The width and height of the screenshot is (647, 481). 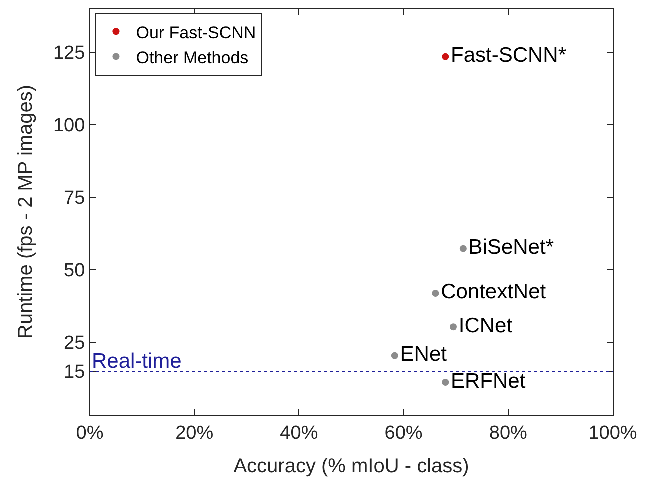 What do you see at coordinates (424, 354) in the screenshot?
I see `data-label: ENet` at bounding box center [424, 354].